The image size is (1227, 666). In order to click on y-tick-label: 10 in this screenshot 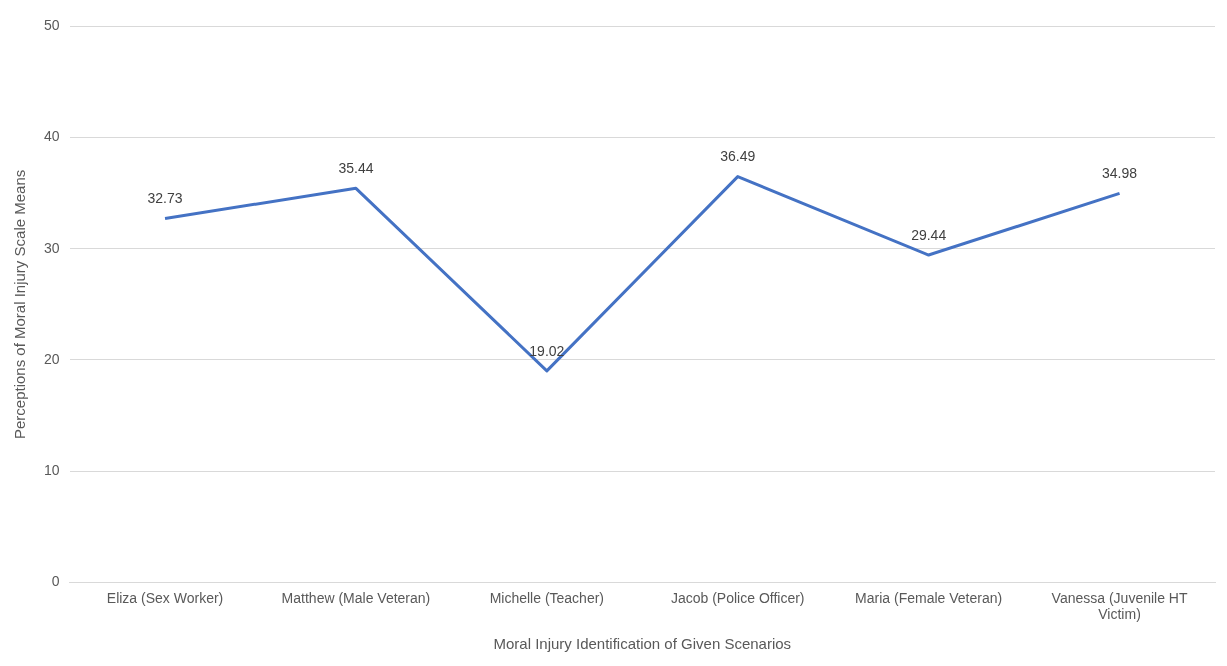, I will do `click(51, 470)`.